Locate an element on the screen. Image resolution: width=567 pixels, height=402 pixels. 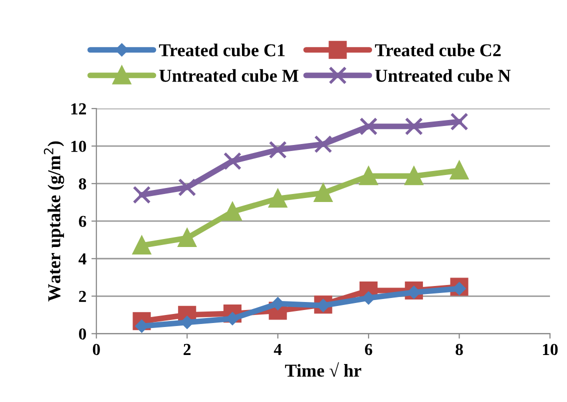
y-axis-title: Water uptake (g/m$^{2}$) is located at coordinates (54, 221).